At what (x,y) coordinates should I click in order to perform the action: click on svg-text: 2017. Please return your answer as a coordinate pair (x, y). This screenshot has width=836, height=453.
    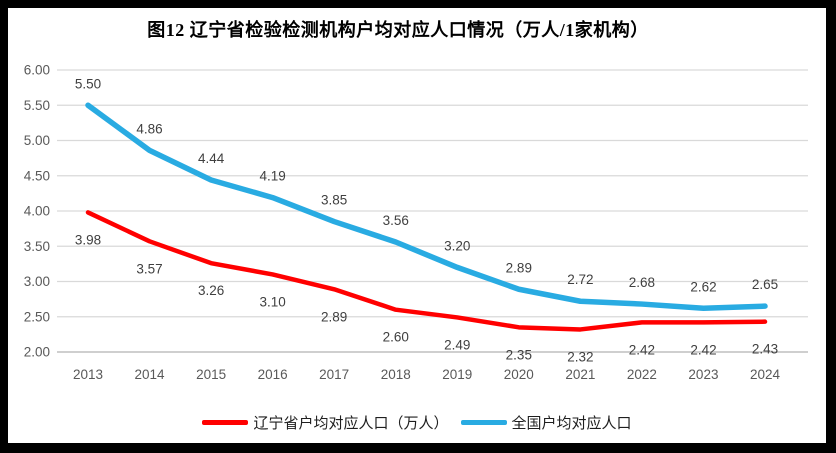
    Looking at the image, I should click on (334, 374).